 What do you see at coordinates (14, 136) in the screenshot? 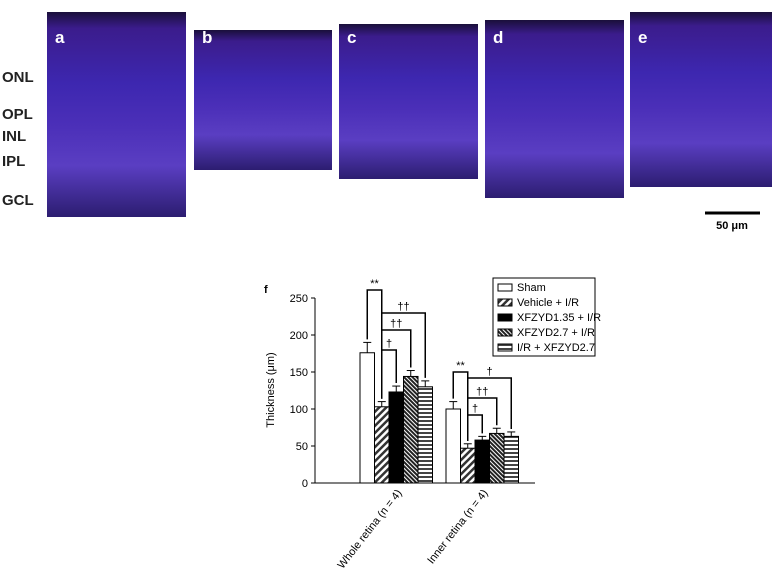
I see `layer-label: INL` at bounding box center [14, 136].